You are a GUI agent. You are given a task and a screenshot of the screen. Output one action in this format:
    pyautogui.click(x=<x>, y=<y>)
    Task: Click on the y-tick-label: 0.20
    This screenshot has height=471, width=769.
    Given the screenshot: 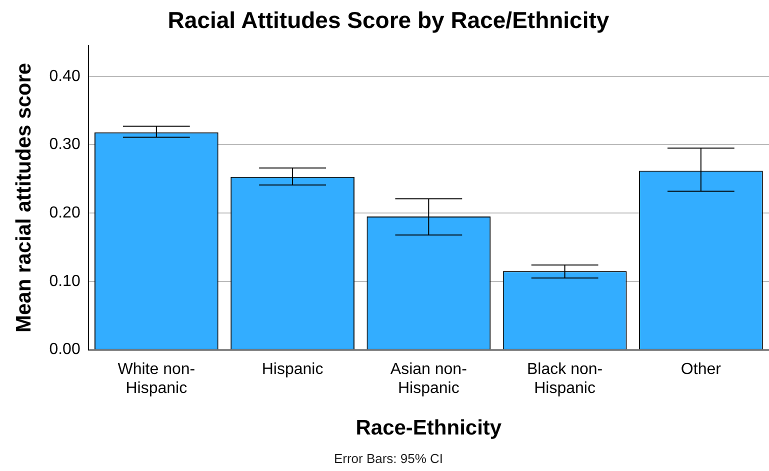 What is the action you would take?
    pyautogui.click(x=64, y=213)
    